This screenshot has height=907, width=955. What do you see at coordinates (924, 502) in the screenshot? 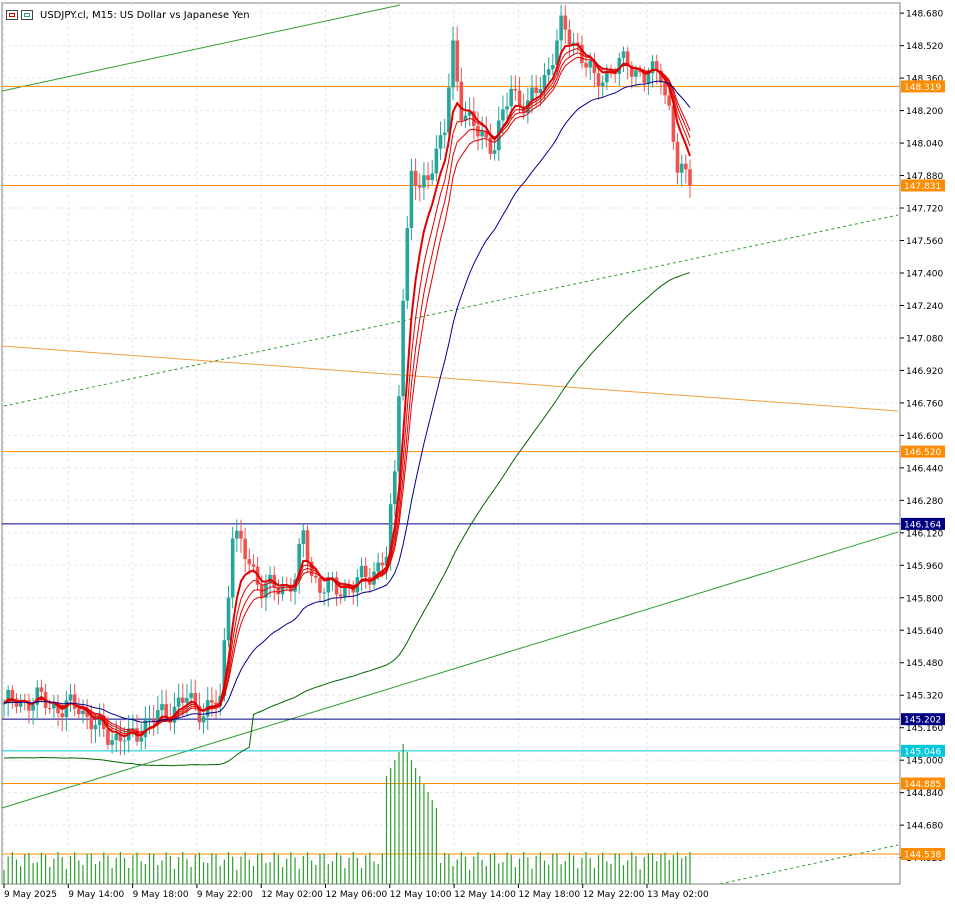
I see `y-tick-label: 146.280` at bounding box center [924, 502].